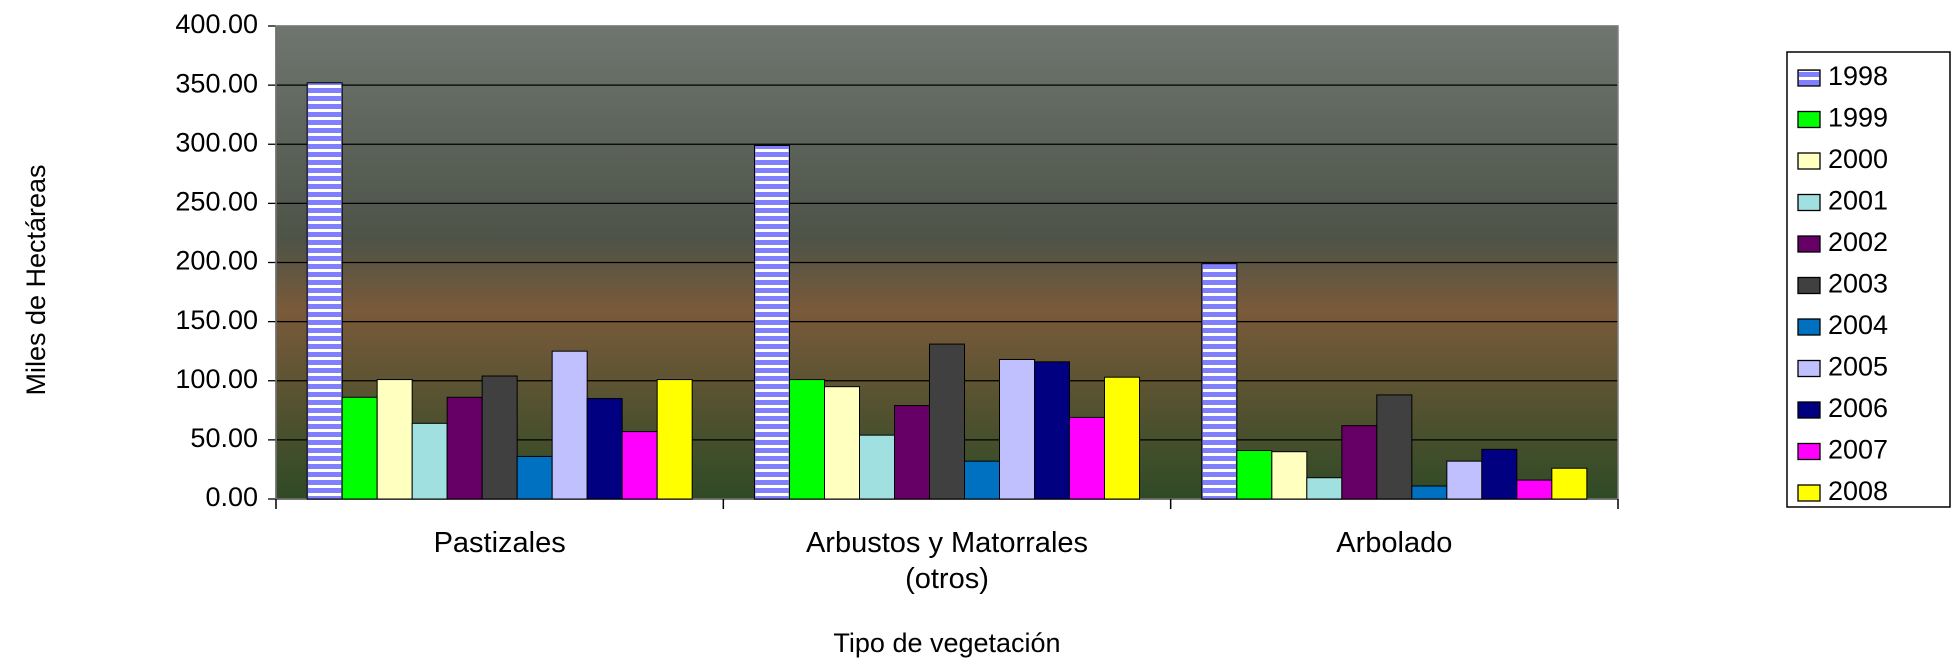  What do you see at coordinates (1394, 543) in the screenshot?
I see `x-tick-label: Arbolado` at bounding box center [1394, 543].